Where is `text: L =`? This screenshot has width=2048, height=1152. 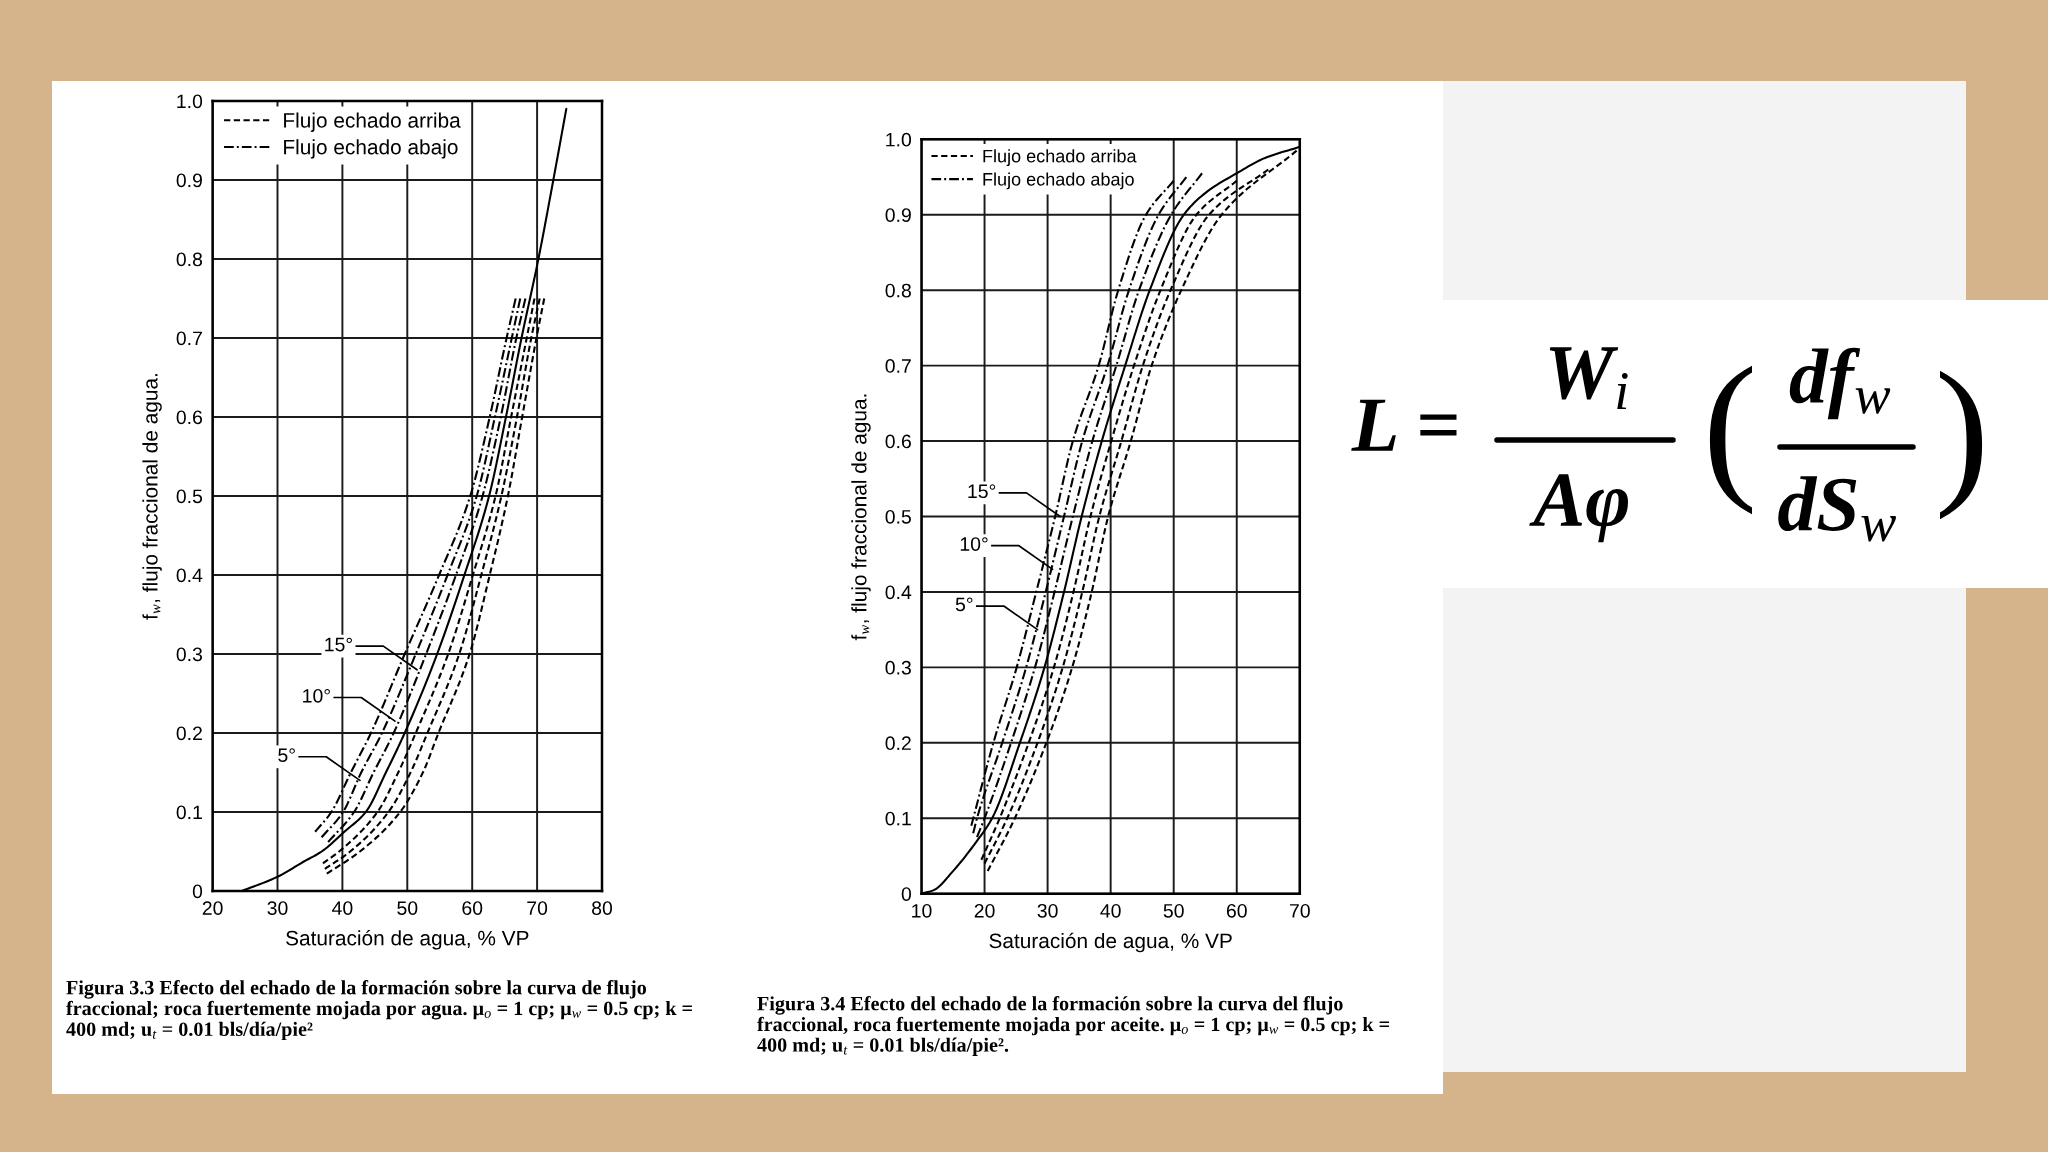 text: L = is located at coordinates (1404, 425).